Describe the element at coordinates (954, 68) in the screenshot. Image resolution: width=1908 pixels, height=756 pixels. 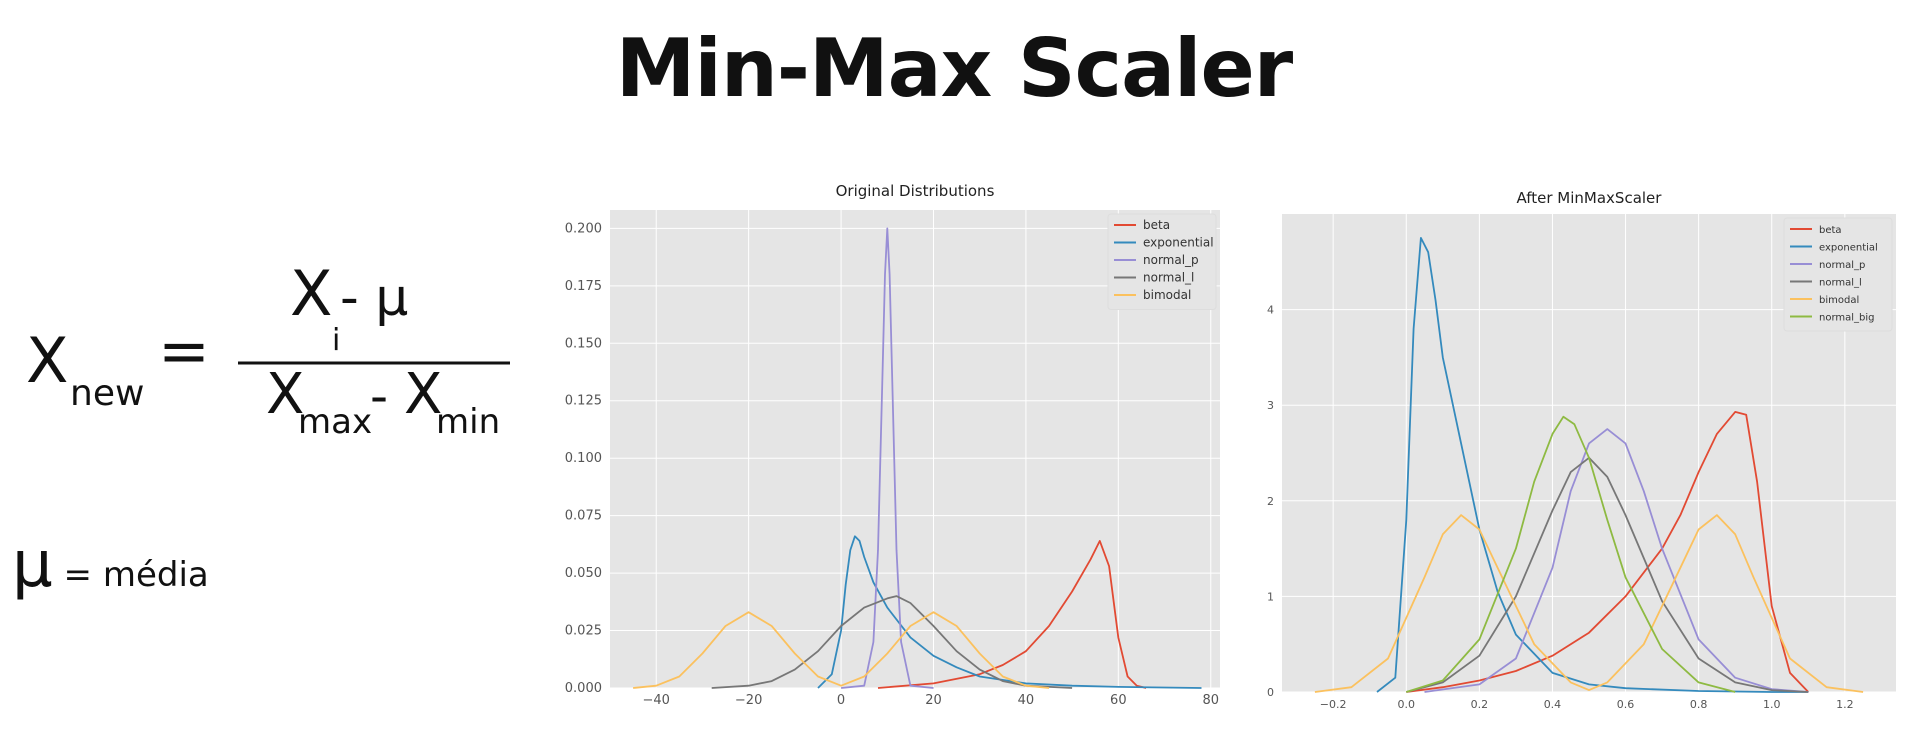
I see `page-title: Min-Max Scaler` at that location.